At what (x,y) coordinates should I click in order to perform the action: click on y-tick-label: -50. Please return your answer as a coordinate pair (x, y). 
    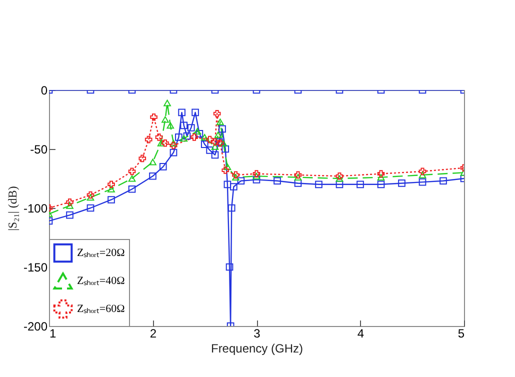
    Looking at the image, I should click on (39, 149).